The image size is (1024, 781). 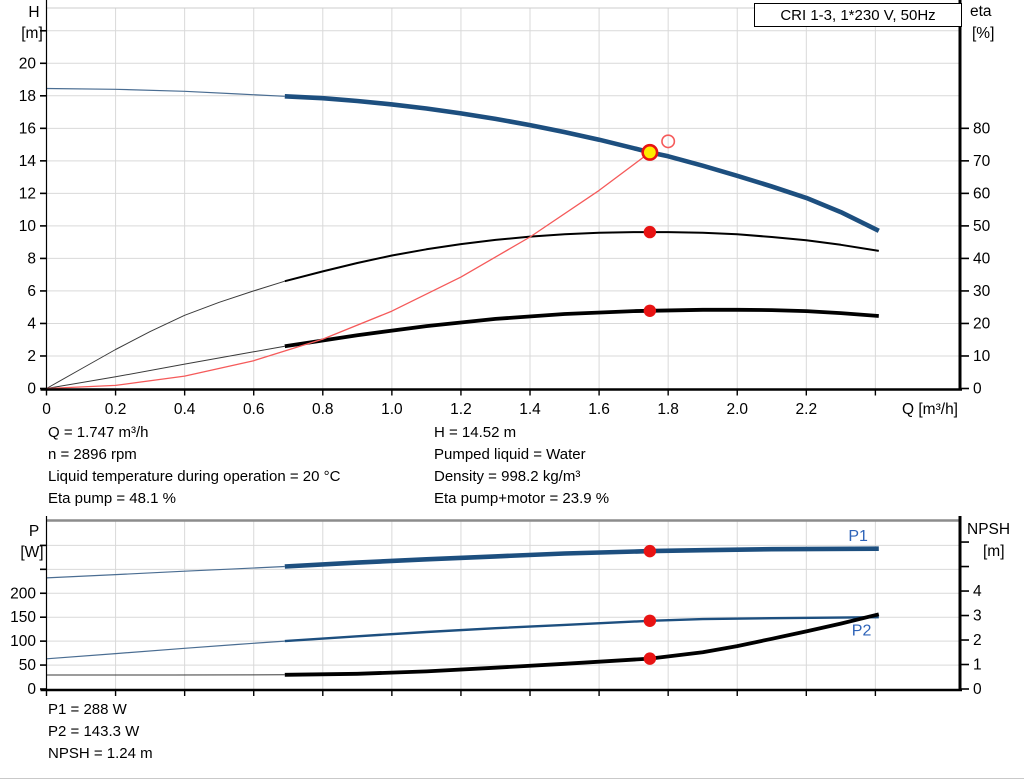 What do you see at coordinates (23, 617) in the screenshot?
I see `tick-label: 150` at bounding box center [23, 617].